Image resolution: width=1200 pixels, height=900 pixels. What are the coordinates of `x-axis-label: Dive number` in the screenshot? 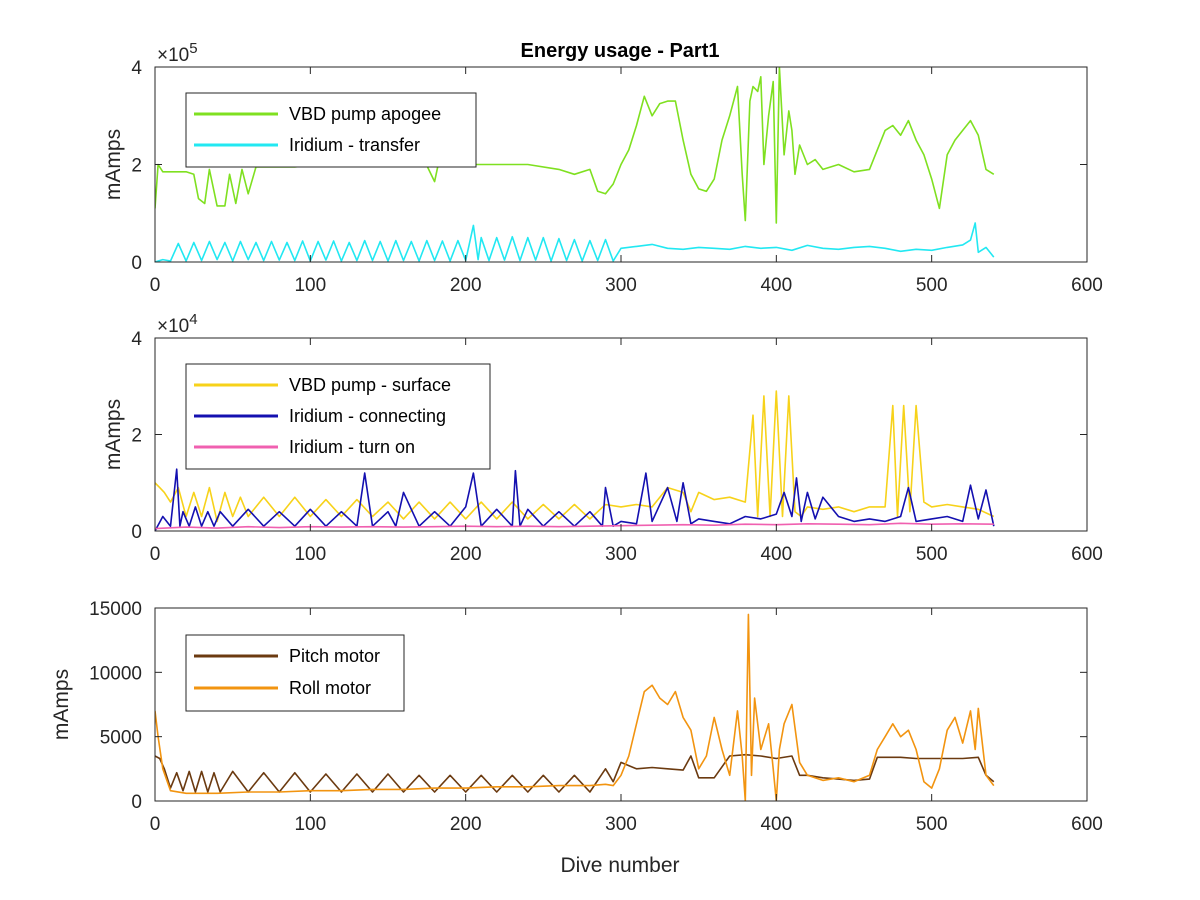 It's located at (619, 865).